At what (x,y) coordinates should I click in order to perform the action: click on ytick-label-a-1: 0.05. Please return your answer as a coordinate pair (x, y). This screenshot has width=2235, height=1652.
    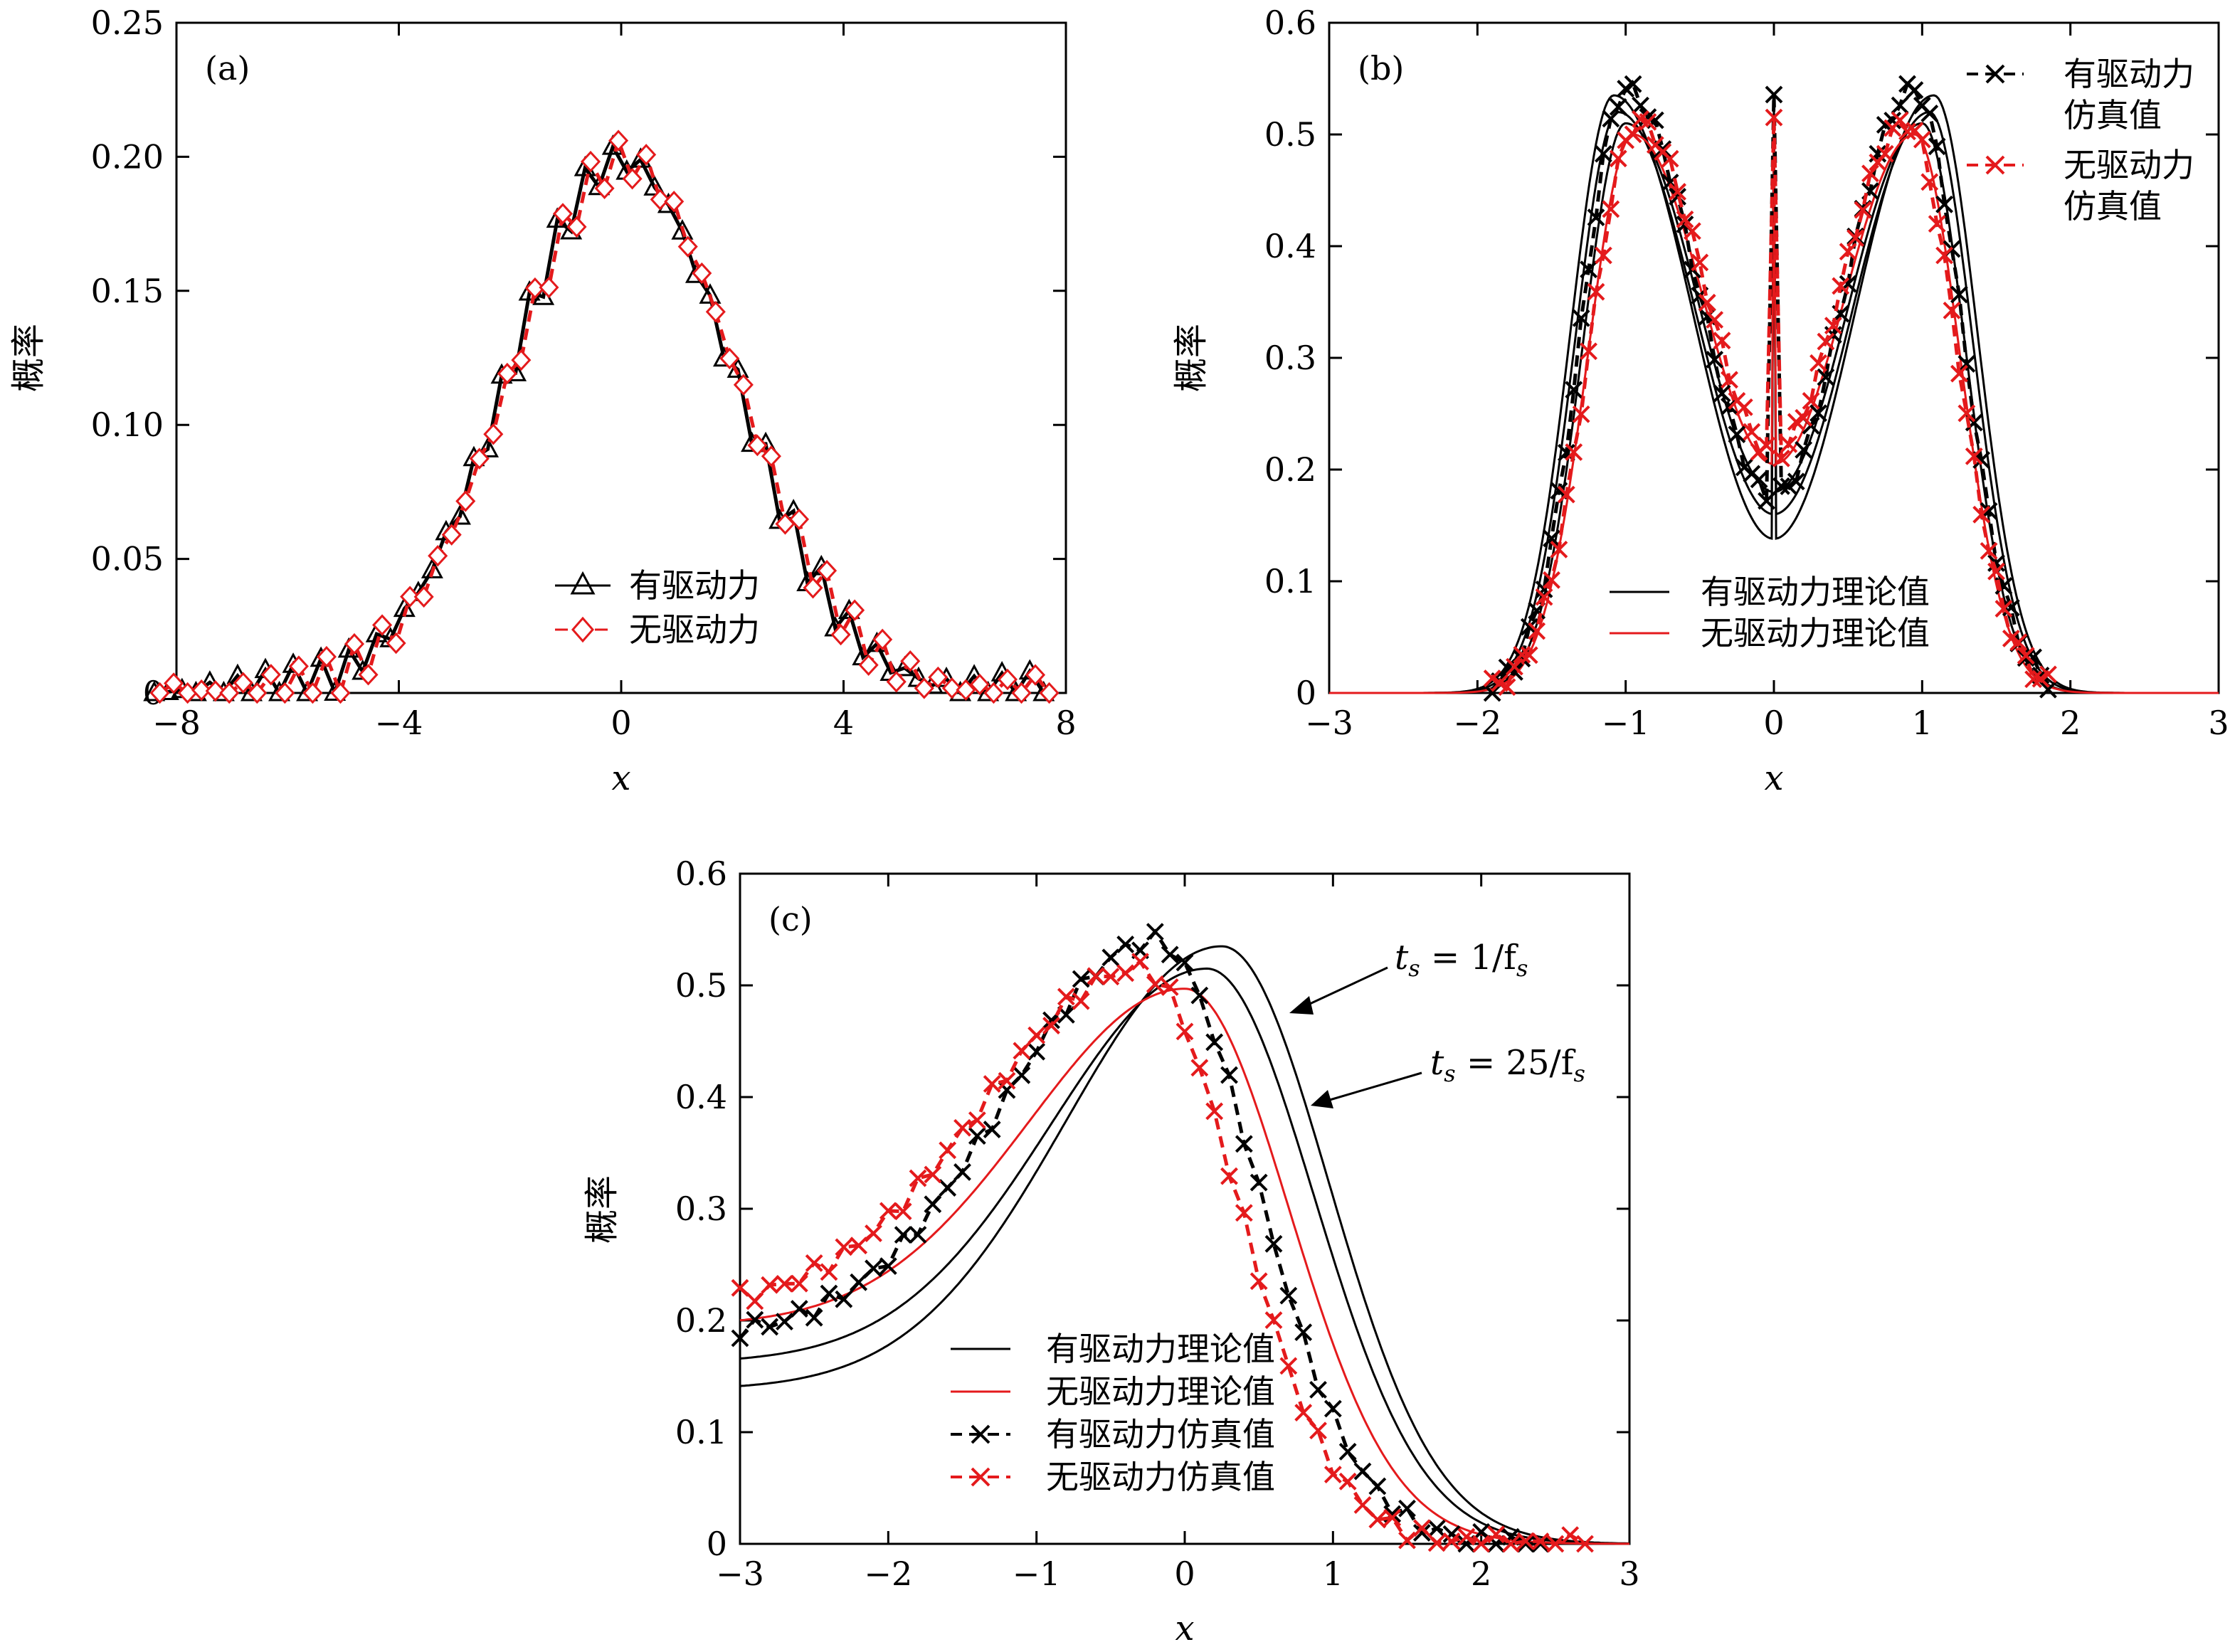
    Looking at the image, I should click on (127, 559).